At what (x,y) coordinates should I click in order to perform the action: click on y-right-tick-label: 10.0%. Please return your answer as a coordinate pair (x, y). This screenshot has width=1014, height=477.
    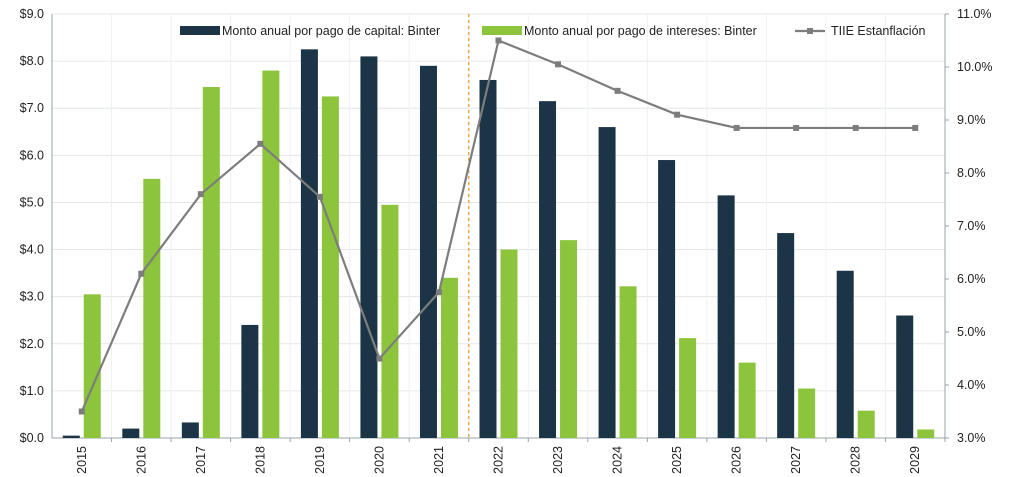
    Looking at the image, I should click on (974, 67).